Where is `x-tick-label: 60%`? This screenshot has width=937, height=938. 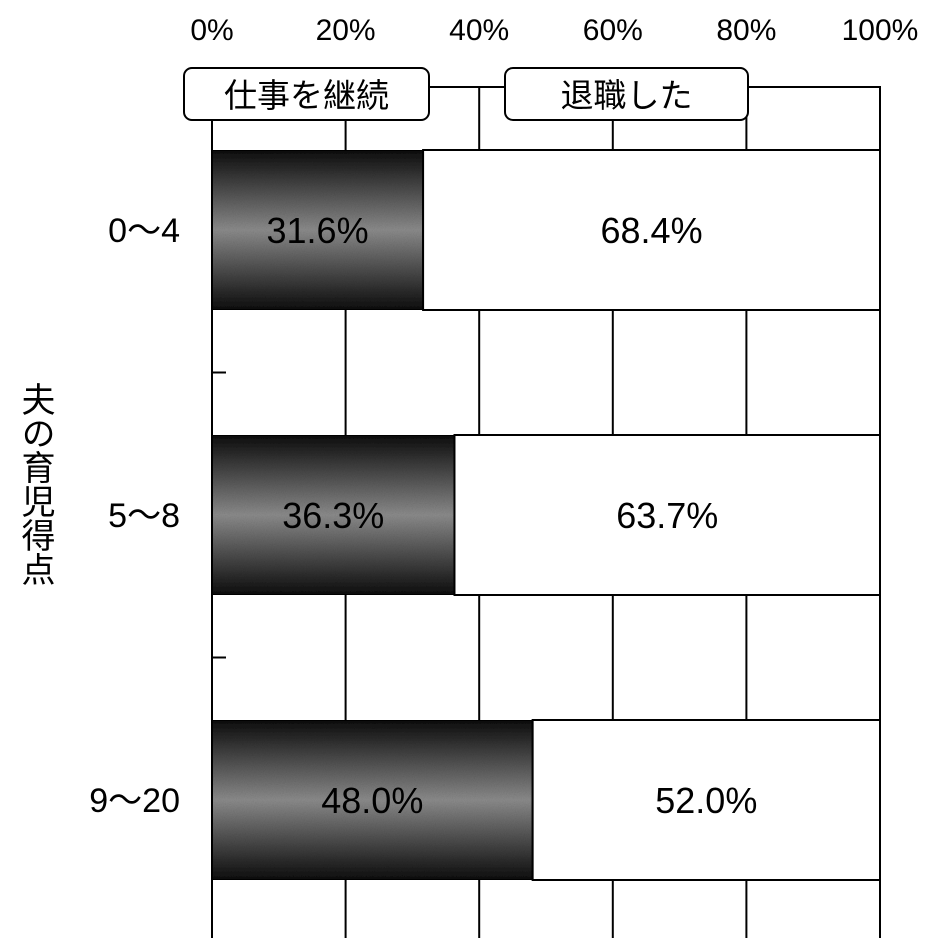 x-tick-label: 60% is located at coordinates (613, 30).